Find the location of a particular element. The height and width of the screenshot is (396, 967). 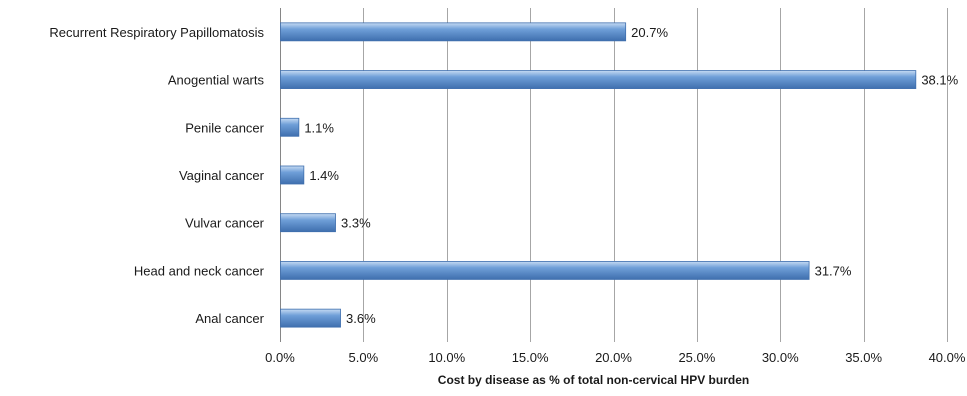

category-label: Penile cancer is located at coordinates (224, 127).